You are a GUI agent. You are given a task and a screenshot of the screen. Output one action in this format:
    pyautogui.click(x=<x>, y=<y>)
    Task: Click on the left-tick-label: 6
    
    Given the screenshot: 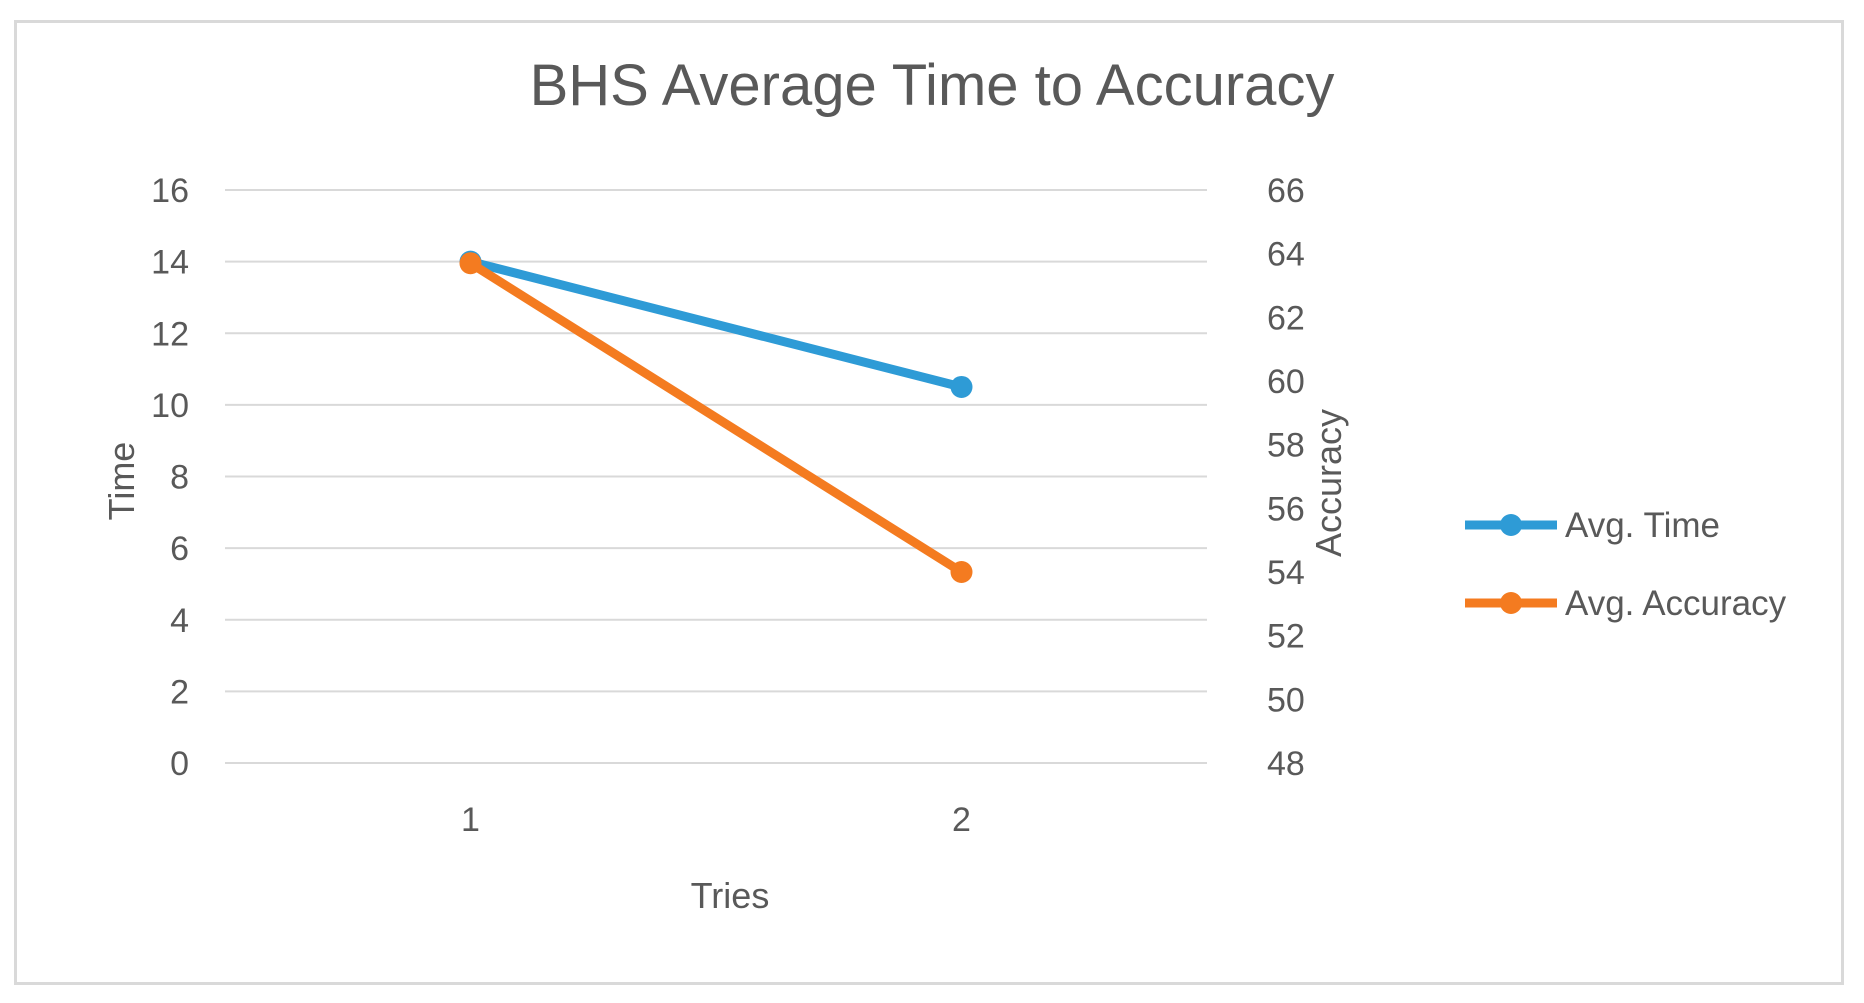 What is the action you would take?
    pyautogui.click(x=179, y=549)
    